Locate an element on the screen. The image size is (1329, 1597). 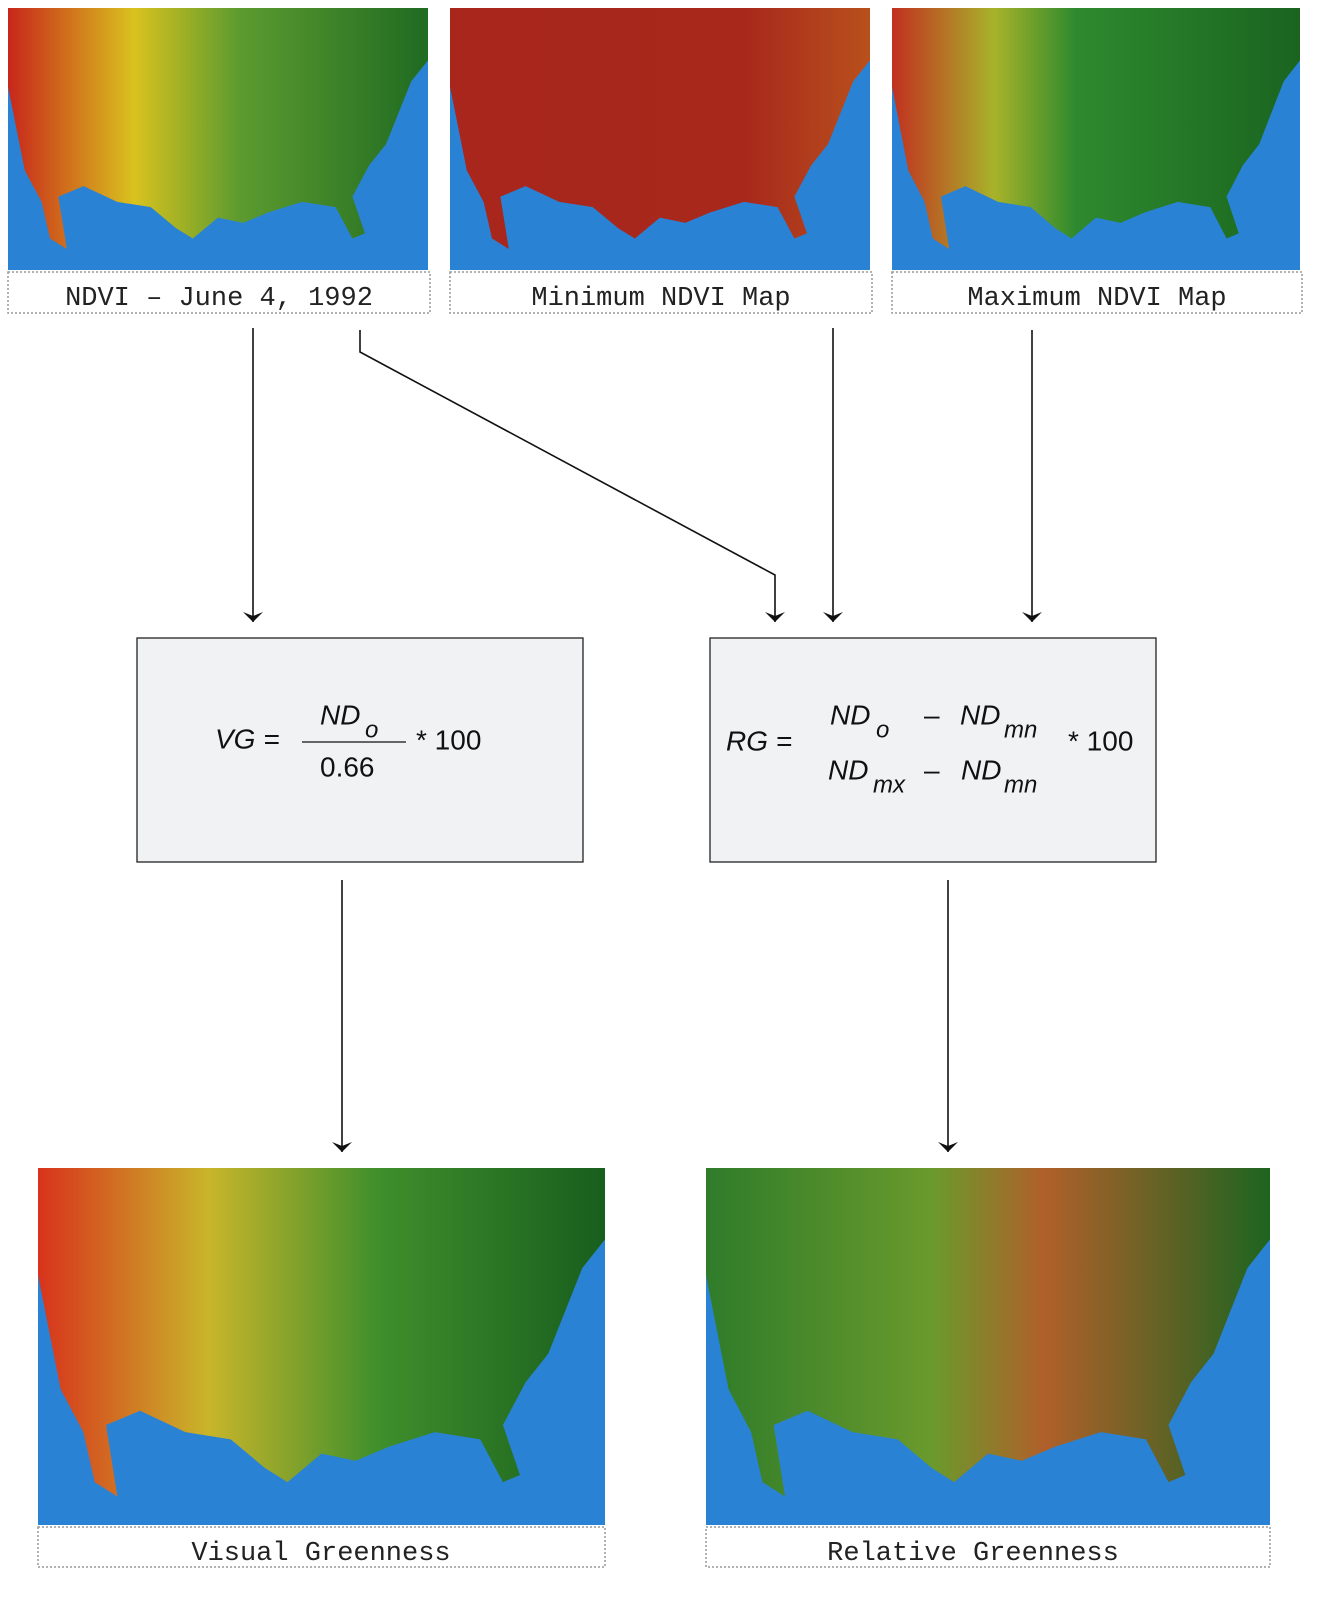
formula-denominator: 0.66 is located at coordinates (347, 766).